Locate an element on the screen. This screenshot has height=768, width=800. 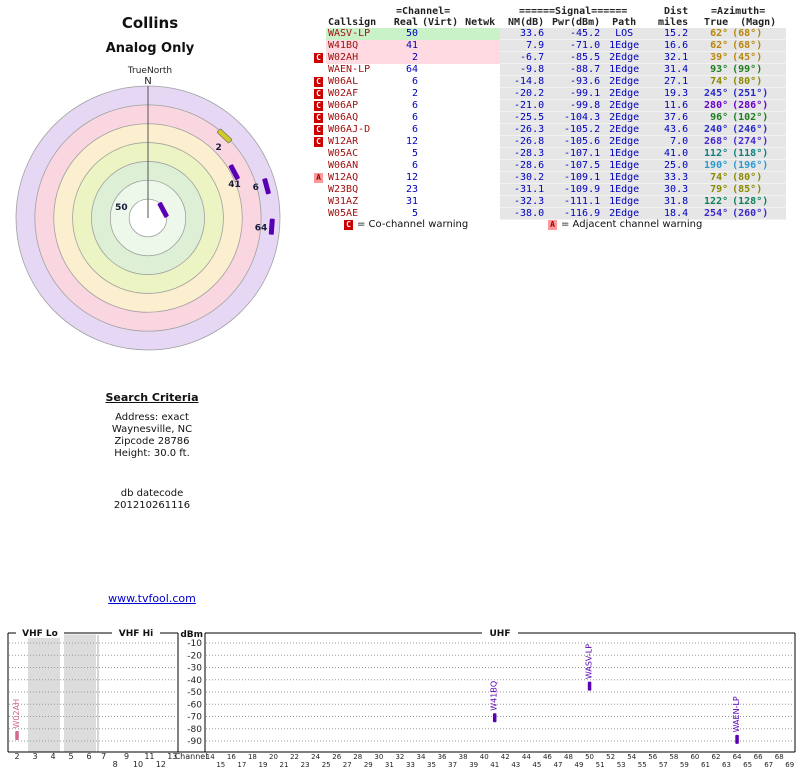
noise-margin-db: -14.8 is located at coordinates (523, 81).